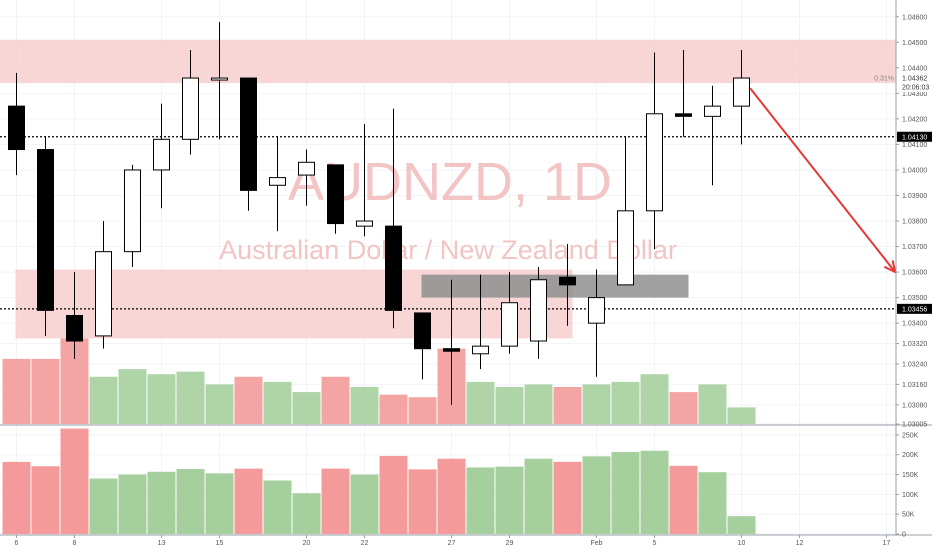 The width and height of the screenshot is (932, 550). What do you see at coordinates (914, 170) in the screenshot?
I see `price-tick-label-6: 1.04000` at bounding box center [914, 170].